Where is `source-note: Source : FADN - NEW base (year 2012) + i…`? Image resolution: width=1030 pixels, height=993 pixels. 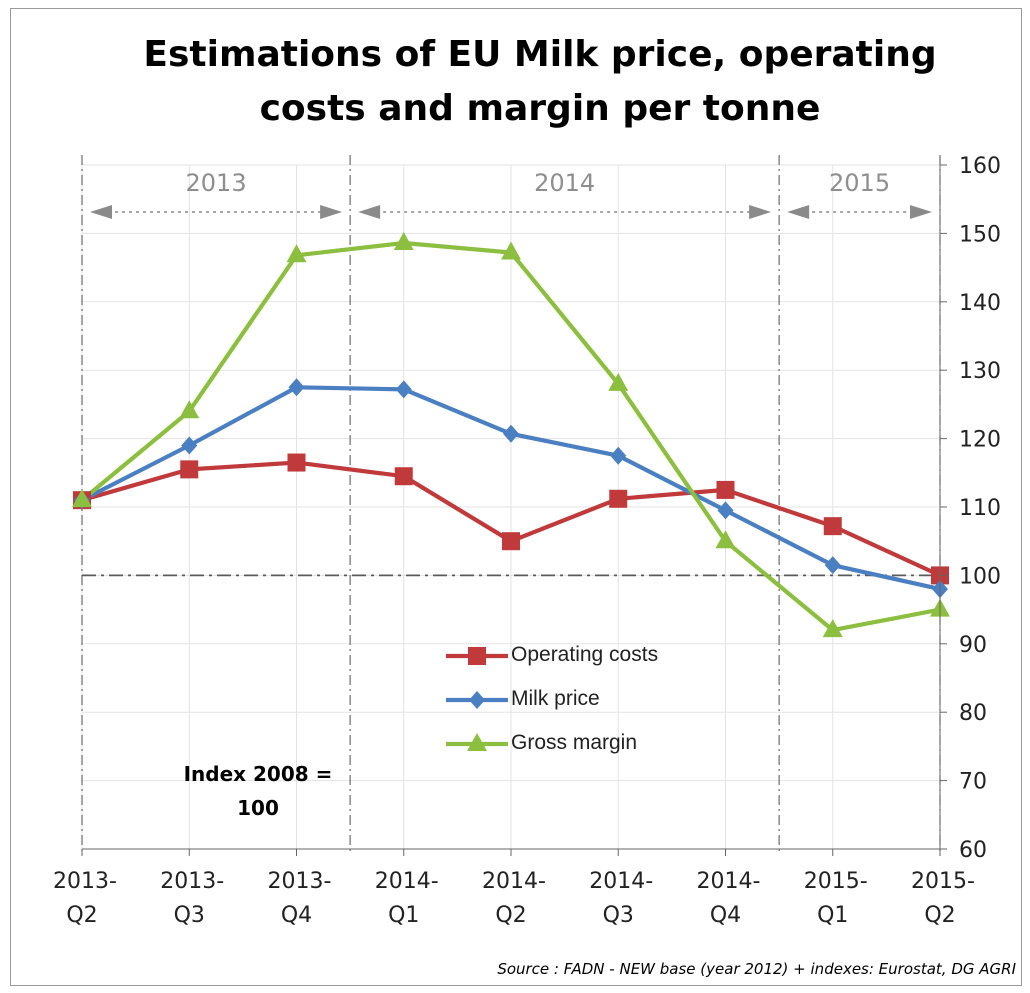
source-note: Source : FADN - NEW base (year 2012) + i… is located at coordinates (756, 969).